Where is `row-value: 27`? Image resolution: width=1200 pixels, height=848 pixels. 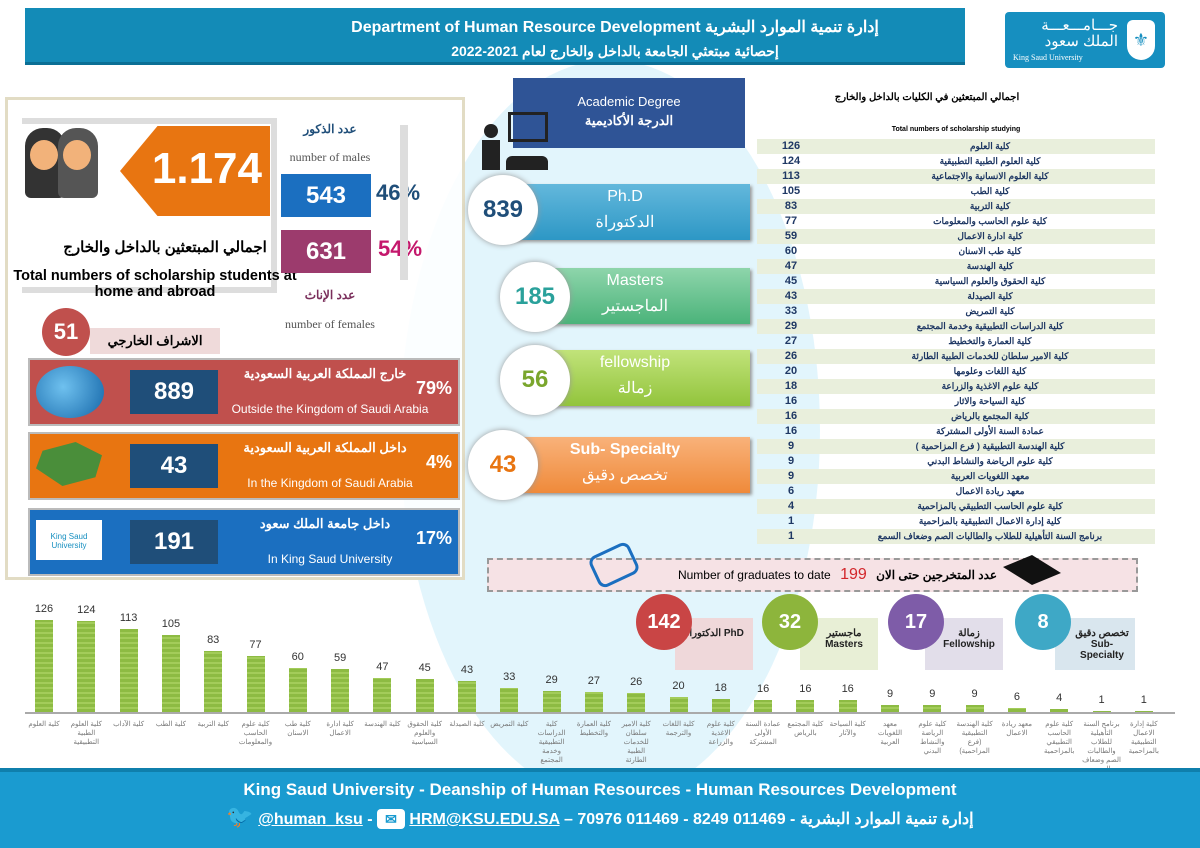
row-value: 27 is located at coordinates (791, 341).